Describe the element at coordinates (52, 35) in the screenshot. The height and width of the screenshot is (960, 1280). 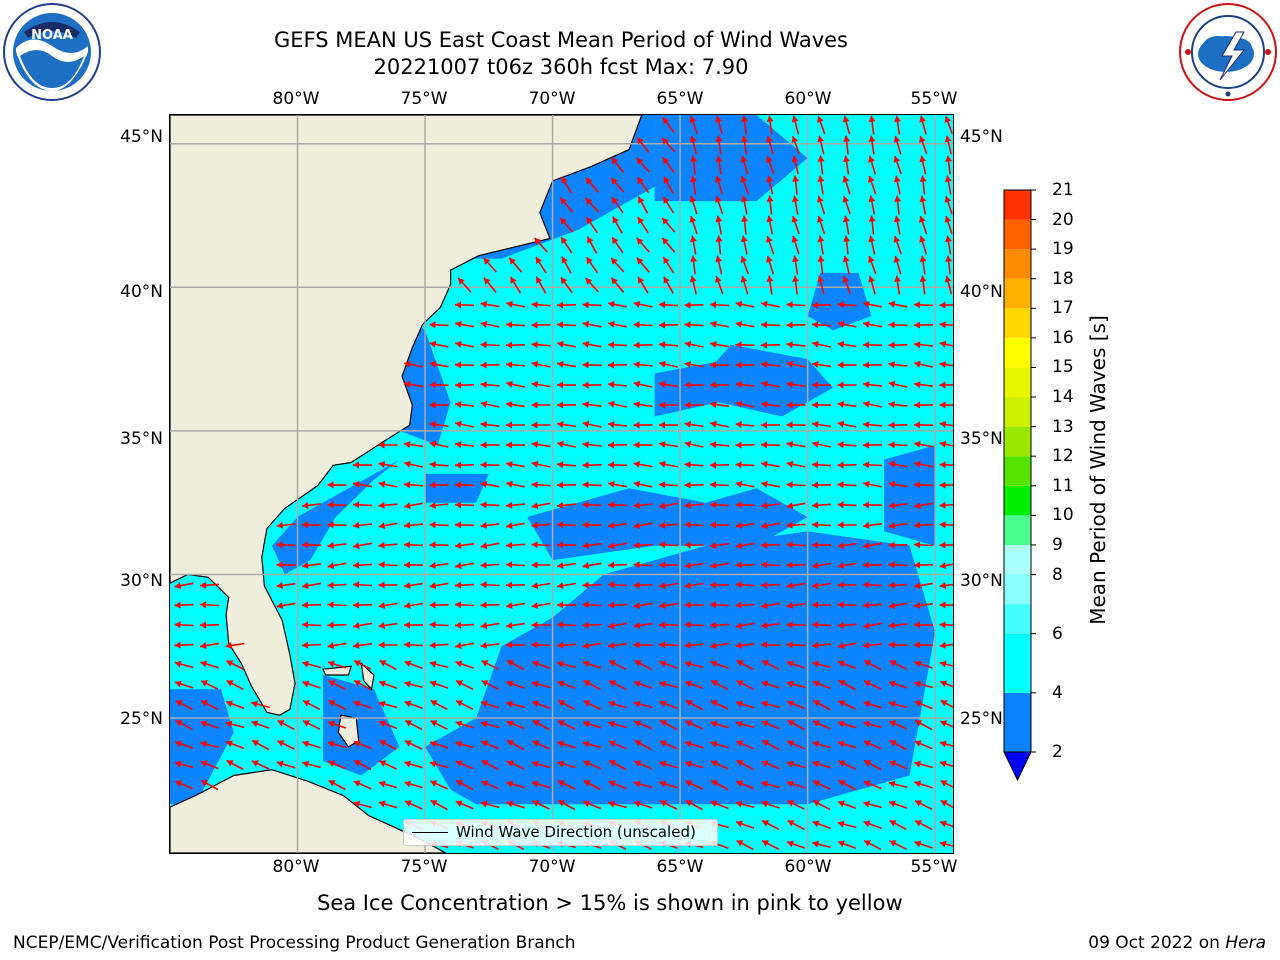
I see `noaa-logo-text: NOAA` at that location.